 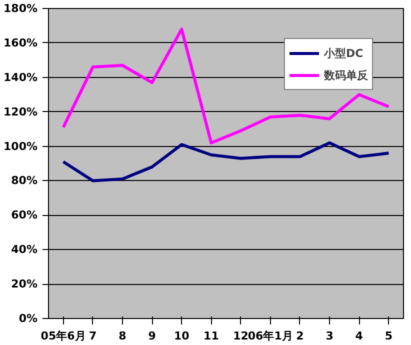 What do you see at coordinates (21, 8) in the screenshot?
I see `y-tick-label: 180%` at bounding box center [21, 8].